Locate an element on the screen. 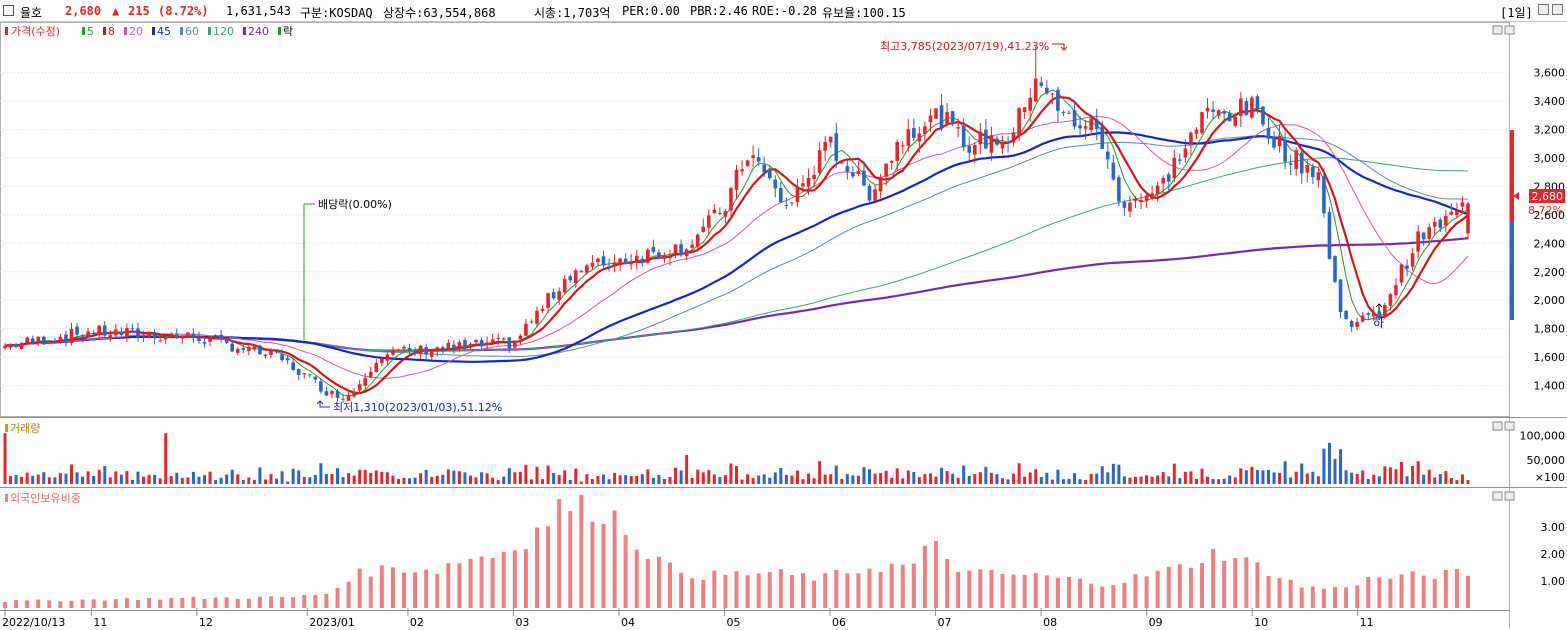 The width and height of the screenshot is (1567, 630). high-arrow-icon is located at coordinates (1060, 47).